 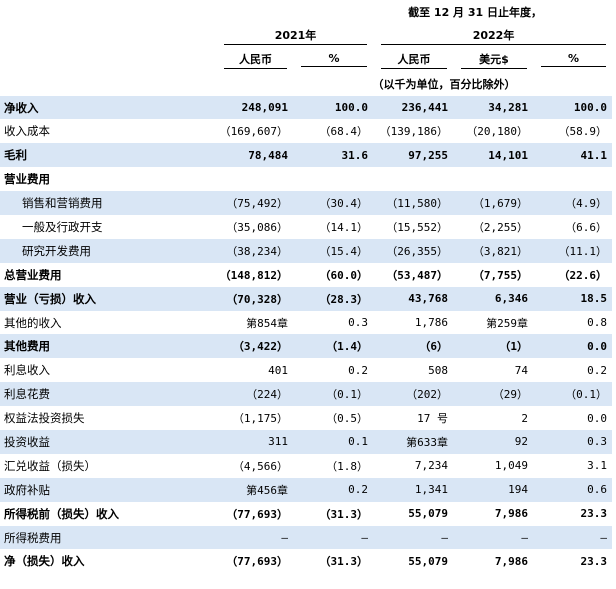 I want to click on row-label: 净（损失）收入, so click(x=44, y=561).